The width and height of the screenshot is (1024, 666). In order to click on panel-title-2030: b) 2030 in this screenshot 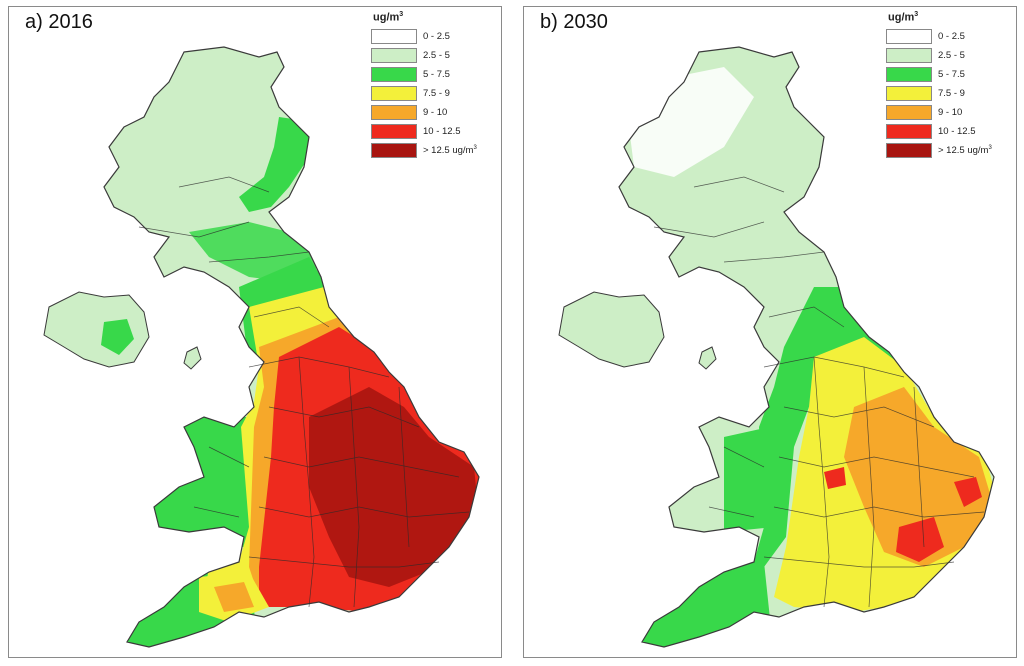, I will do `click(574, 22)`.